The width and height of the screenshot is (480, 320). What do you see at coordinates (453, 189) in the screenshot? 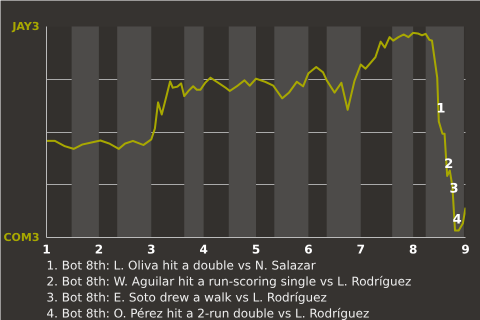
I see `annotation: 3` at bounding box center [453, 189].